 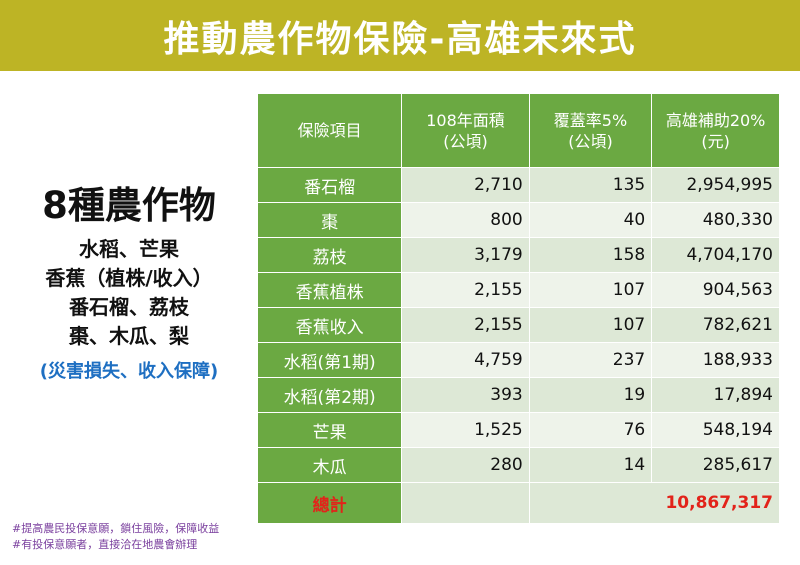 What do you see at coordinates (330, 360) in the screenshot?
I see `row-item: 水稻(第1期)` at bounding box center [330, 360].